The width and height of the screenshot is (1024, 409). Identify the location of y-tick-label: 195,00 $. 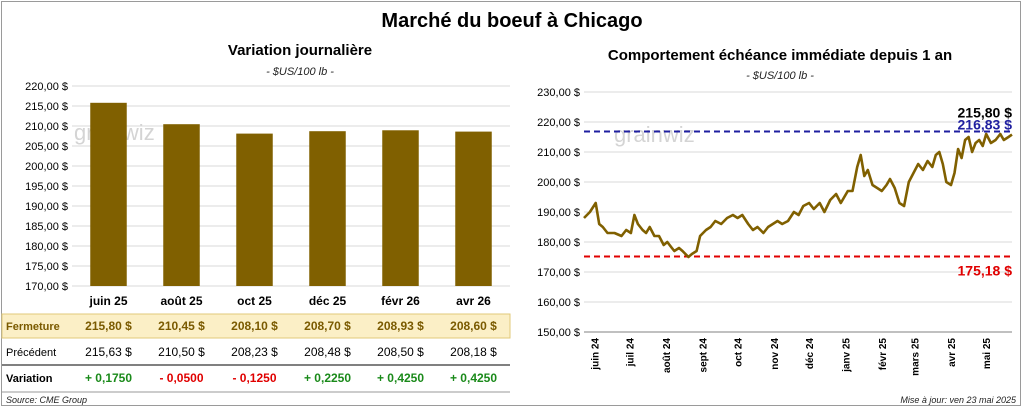
(46, 187).